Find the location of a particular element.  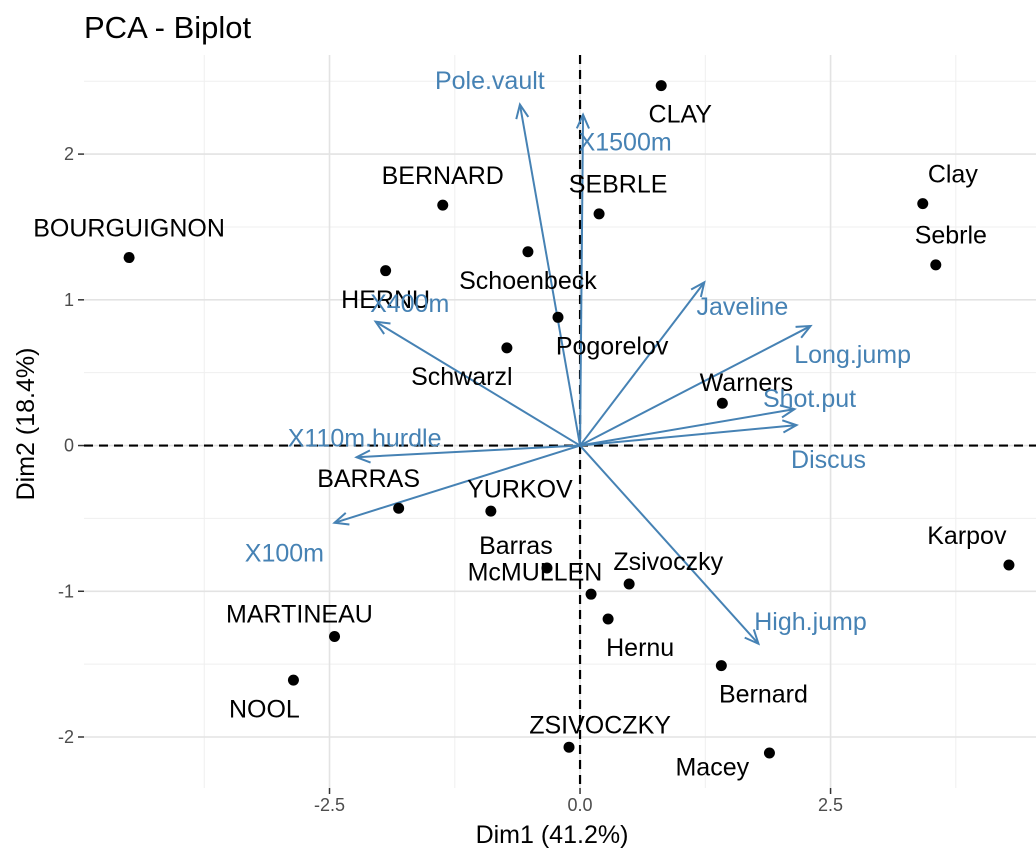

arrow-discus is located at coordinates (688, 435).